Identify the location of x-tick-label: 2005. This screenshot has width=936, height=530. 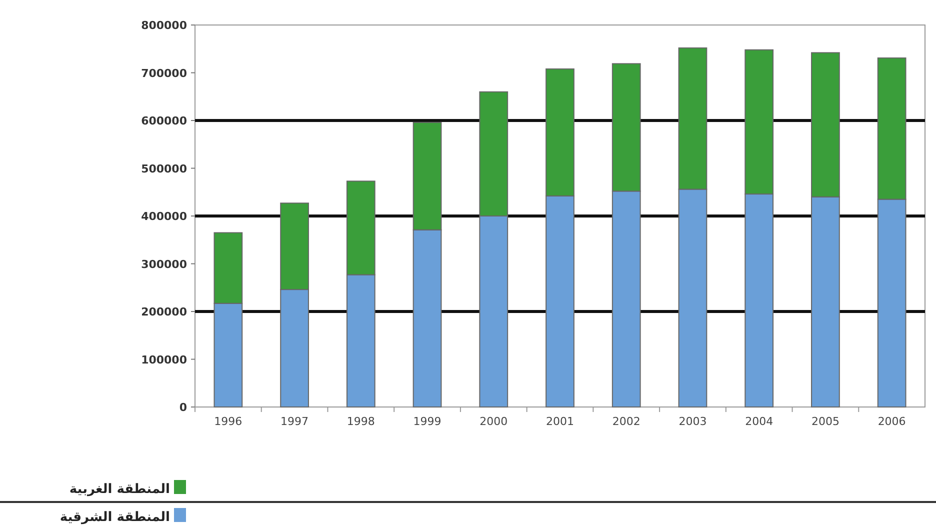
(825, 421).